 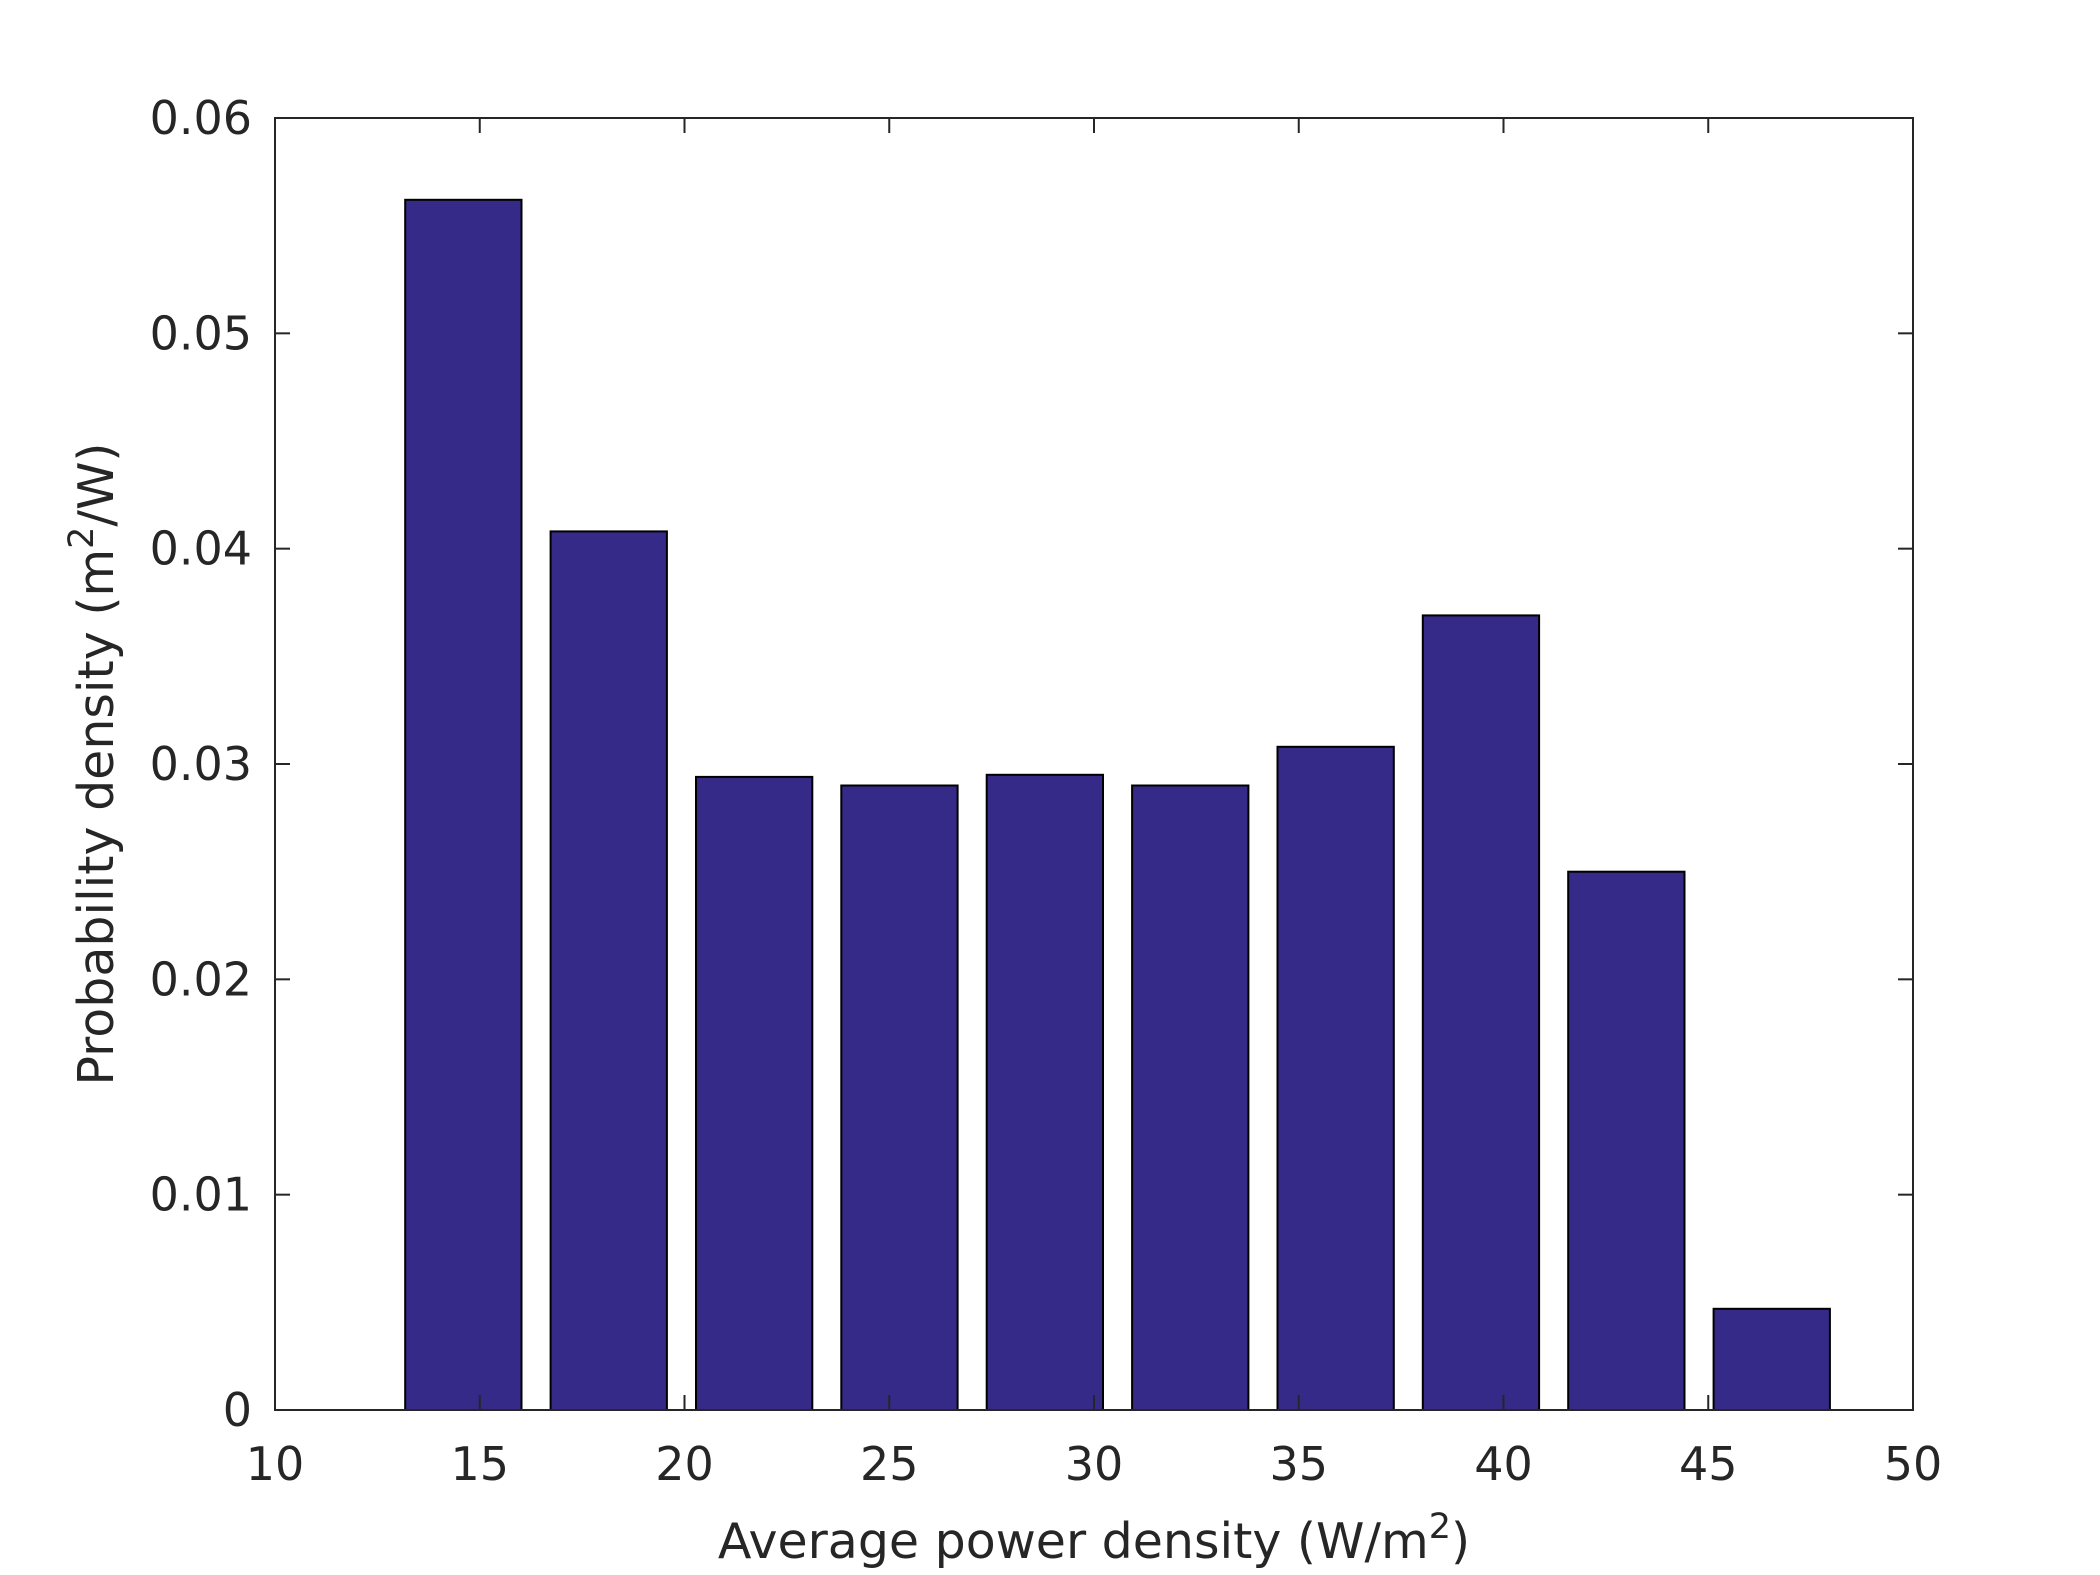 I want to click on x-tick-label: 40, so click(x=1503, y=1464).